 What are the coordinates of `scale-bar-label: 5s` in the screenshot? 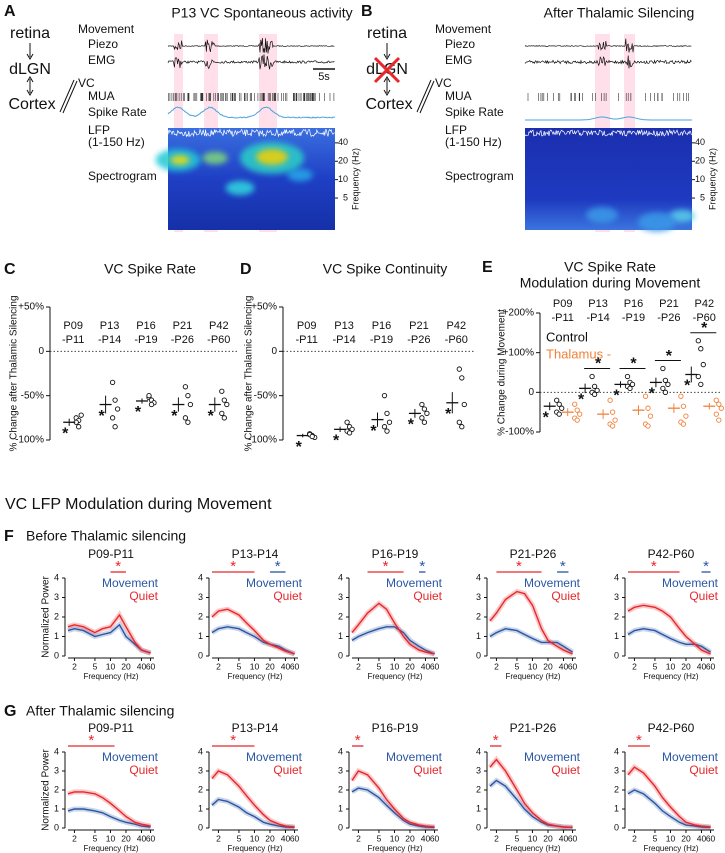 It's located at (324, 77).